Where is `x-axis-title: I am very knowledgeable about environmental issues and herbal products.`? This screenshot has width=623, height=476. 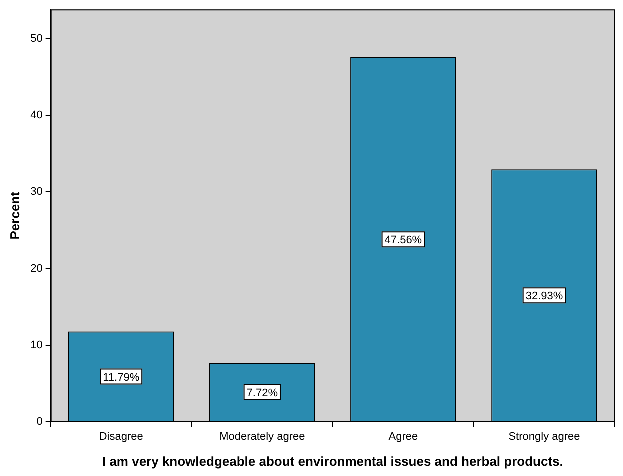 x-axis-title: I am very knowledgeable about environmental issues and herbal products. is located at coordinates (333, 461).